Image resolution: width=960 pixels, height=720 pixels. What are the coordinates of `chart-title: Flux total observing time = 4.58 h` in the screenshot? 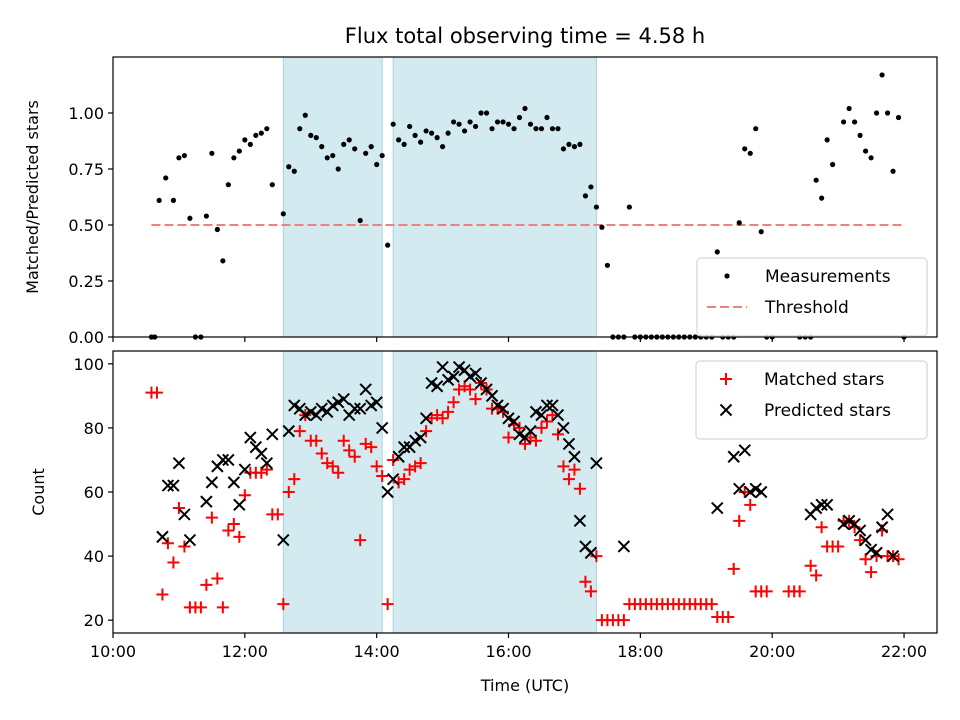 It's located at (525, 36).